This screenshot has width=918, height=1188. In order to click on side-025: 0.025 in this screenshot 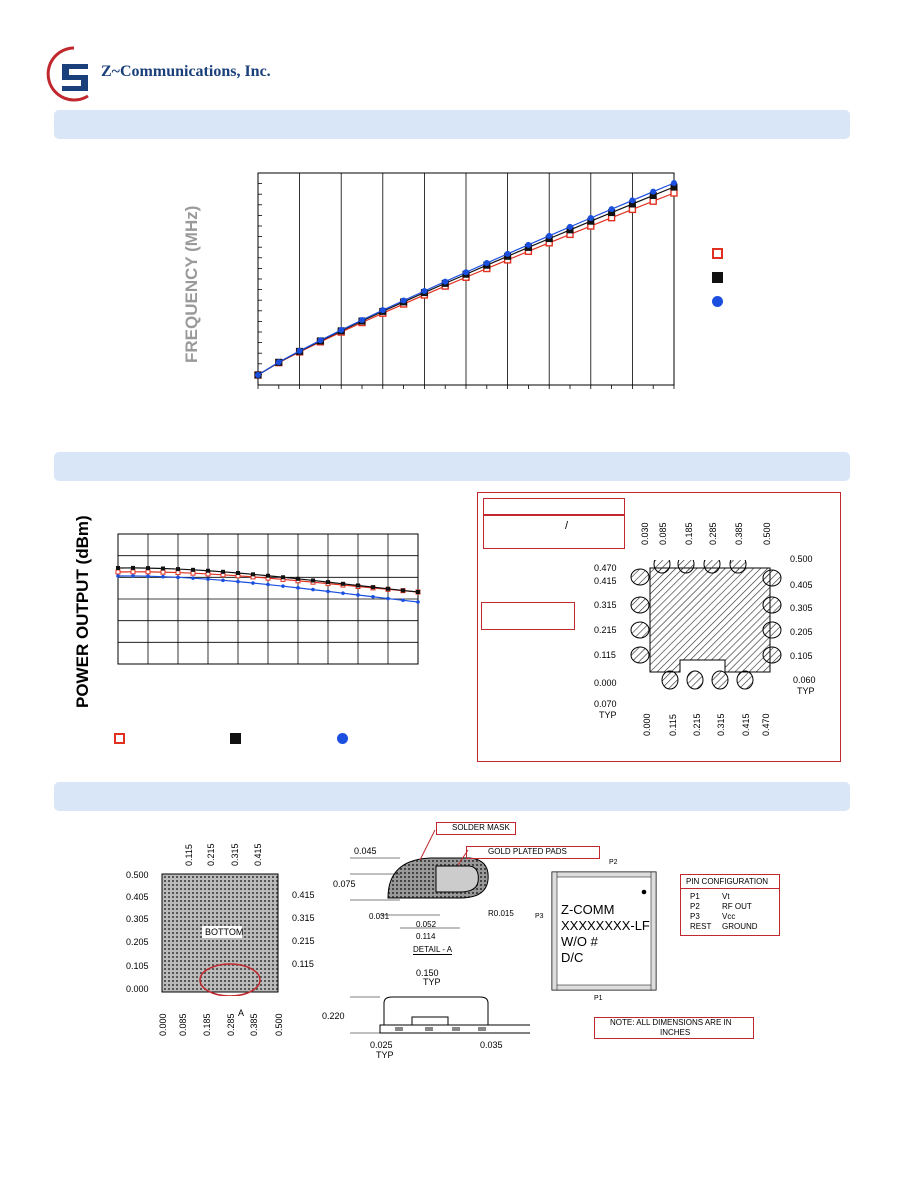, I will do `click(381, 1045)`.